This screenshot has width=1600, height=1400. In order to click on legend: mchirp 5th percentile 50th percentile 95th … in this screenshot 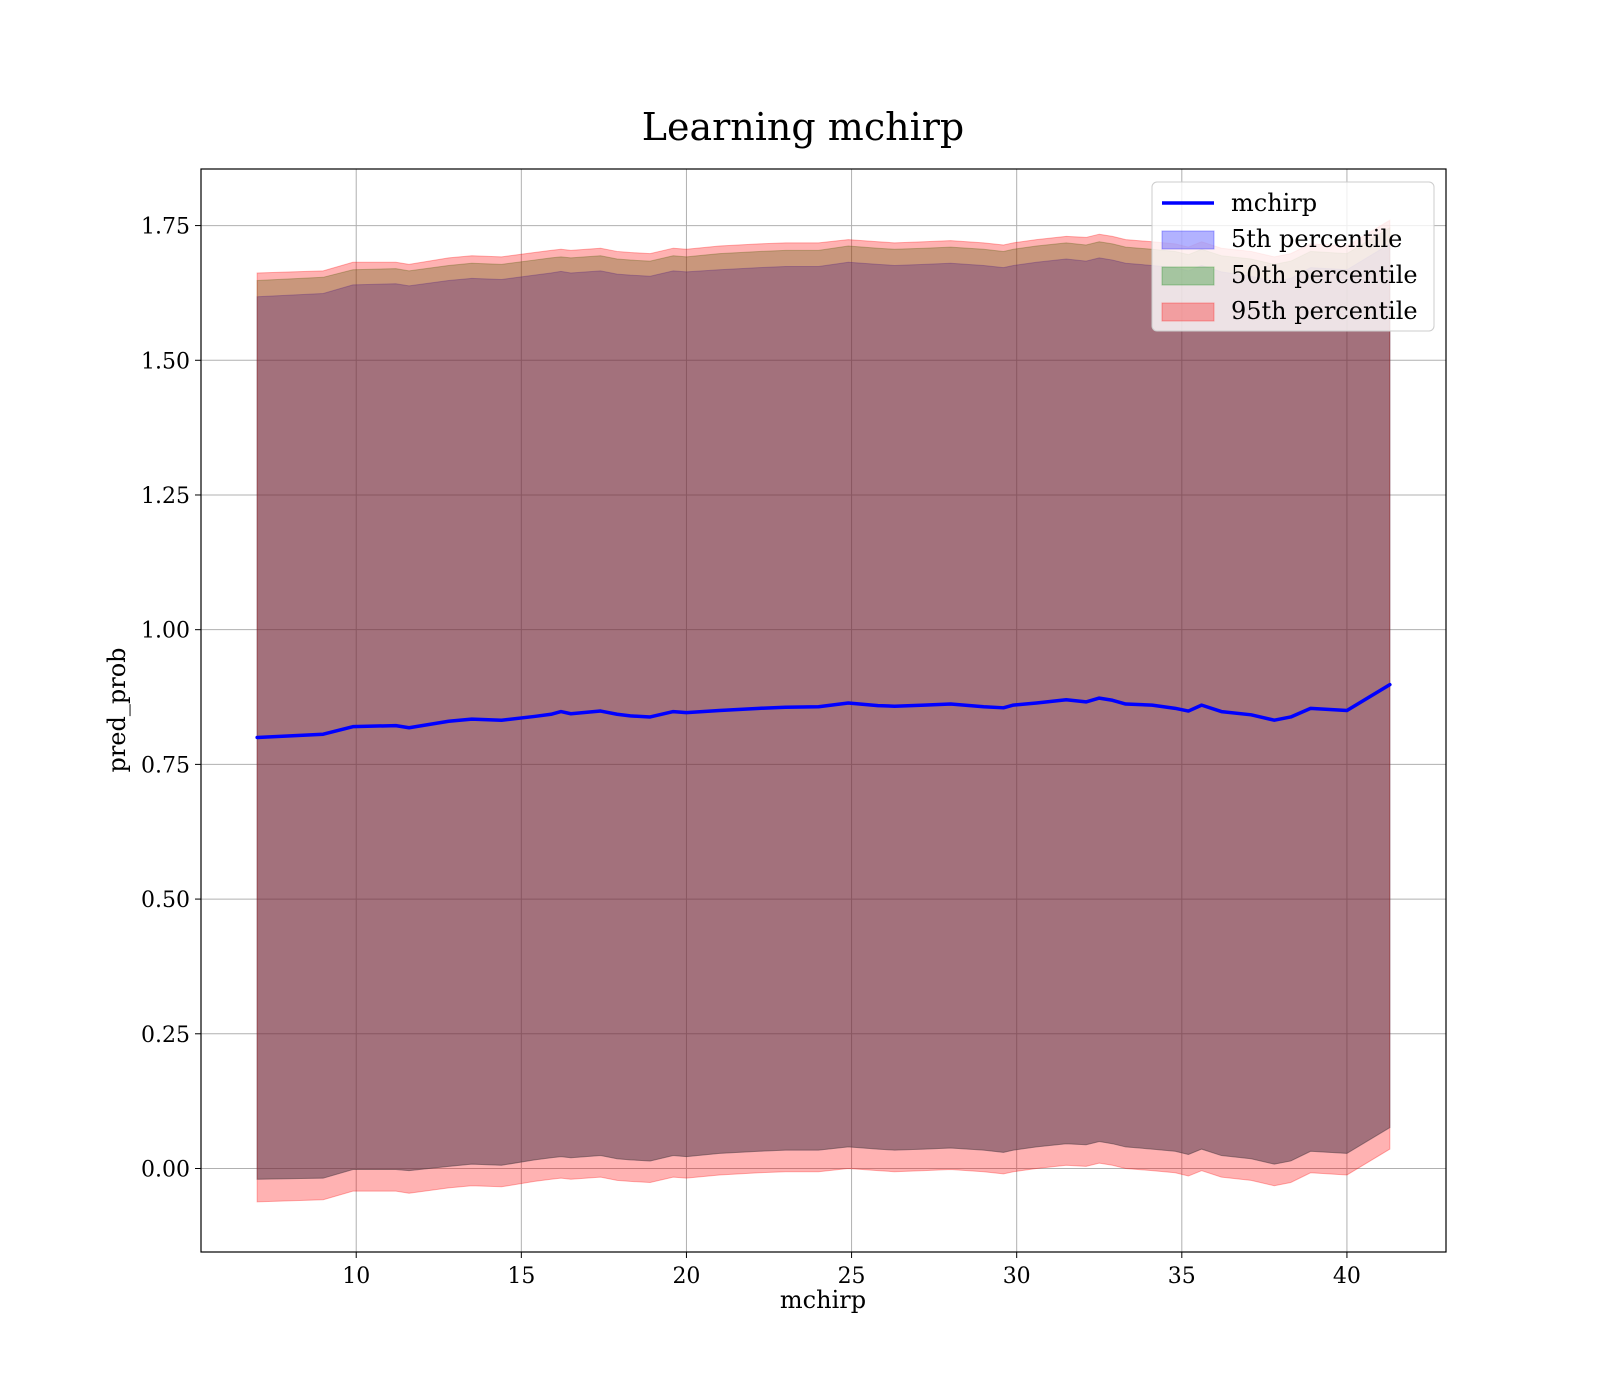, I will do `click(1293, 256)`.